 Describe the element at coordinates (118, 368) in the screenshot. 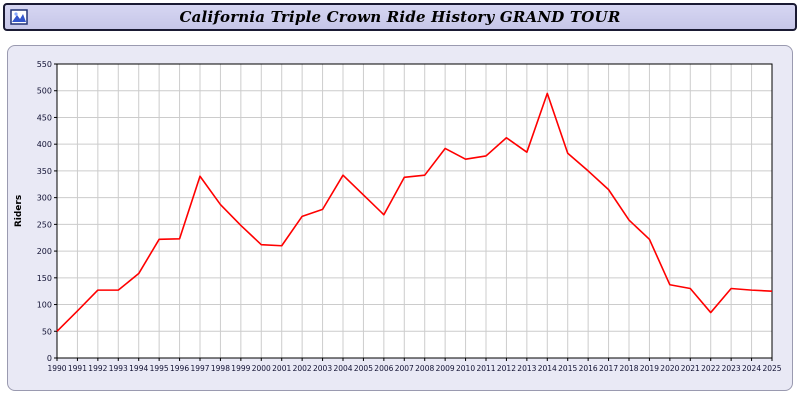

I see `svg-text: 1993` at that location.